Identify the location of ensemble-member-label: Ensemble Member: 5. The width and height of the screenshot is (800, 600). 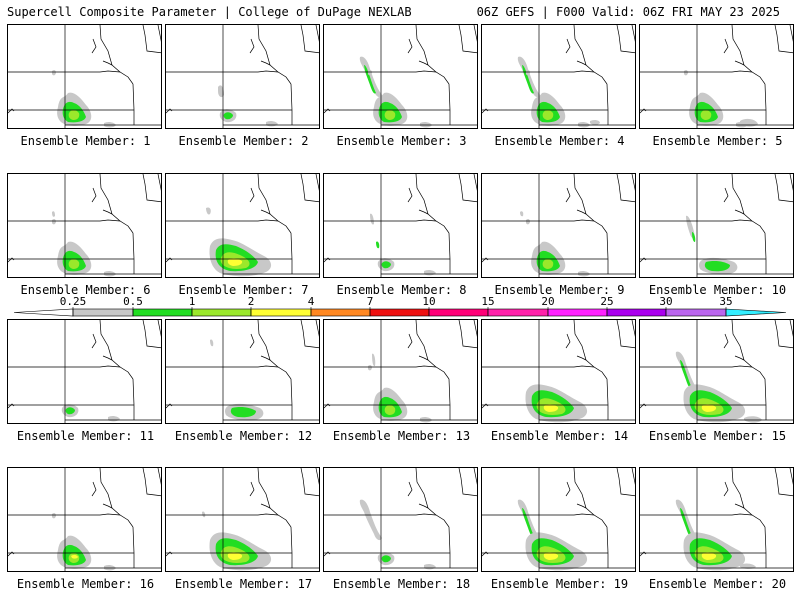
(717, 141).